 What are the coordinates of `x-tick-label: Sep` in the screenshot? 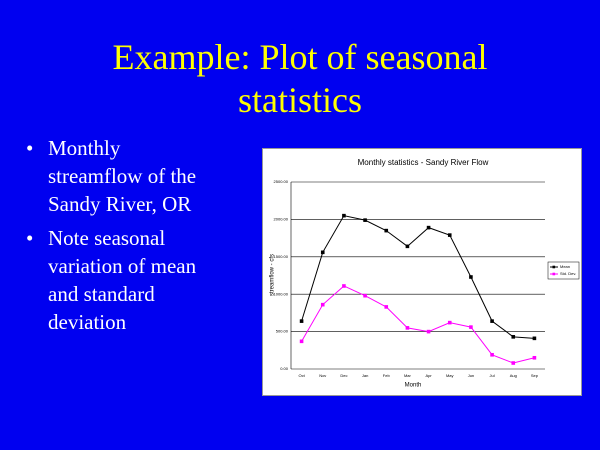 It's located at (535, 375).